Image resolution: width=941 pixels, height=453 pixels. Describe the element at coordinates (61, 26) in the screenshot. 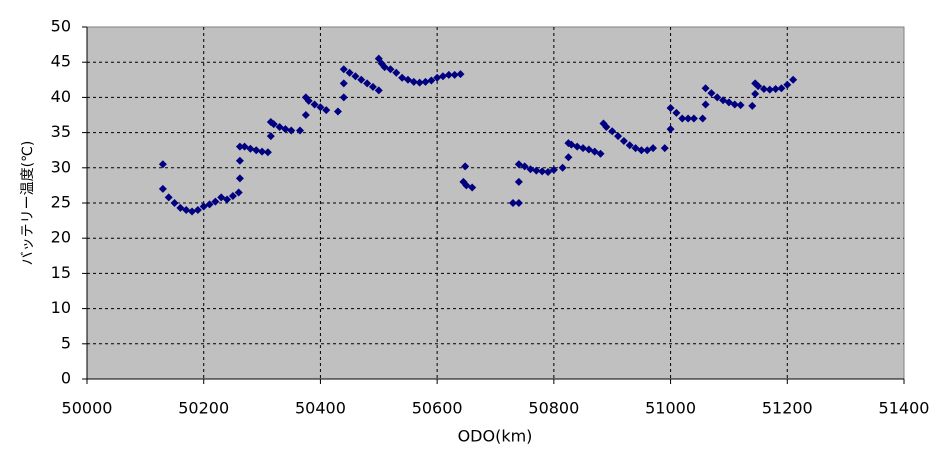

I see `y-tick-label: 50` at that location.